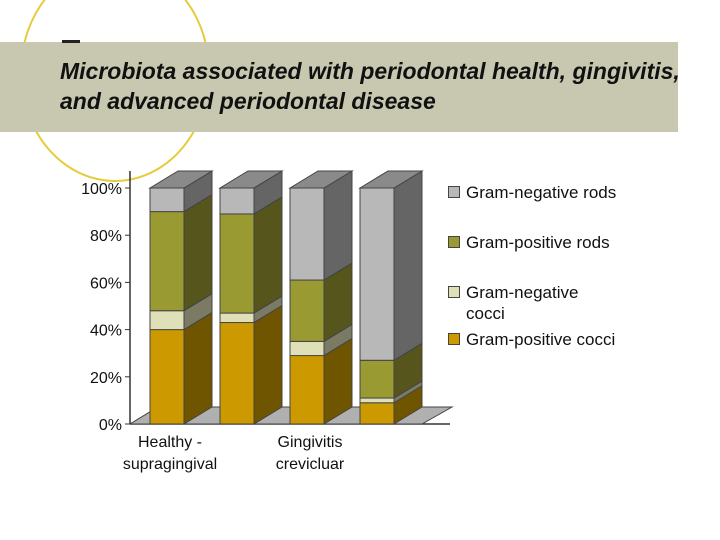 The width and height of the screenshot is (720, 540). Describe the element at coordinates (541, 192) in the screenshot. I see `legend-label: Gram-negative rods` at that location.